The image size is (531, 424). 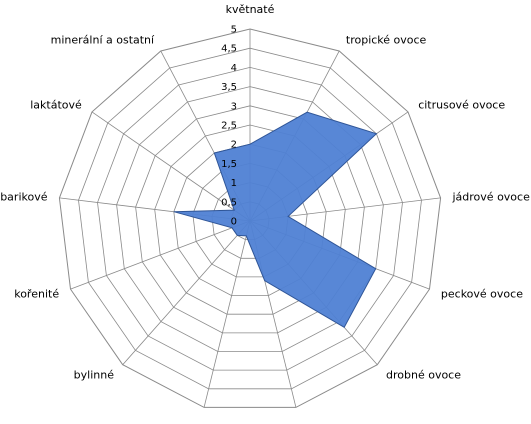 What do you see at coordinates (234, 68) in the screenshot?
I see `tick-label: 4` at bounding box center [234, 68].